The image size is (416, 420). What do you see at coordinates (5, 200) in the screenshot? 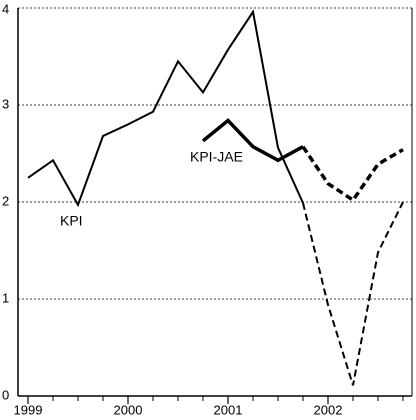
I see `y-tick-label: 2` at bounding box center [5, 200].